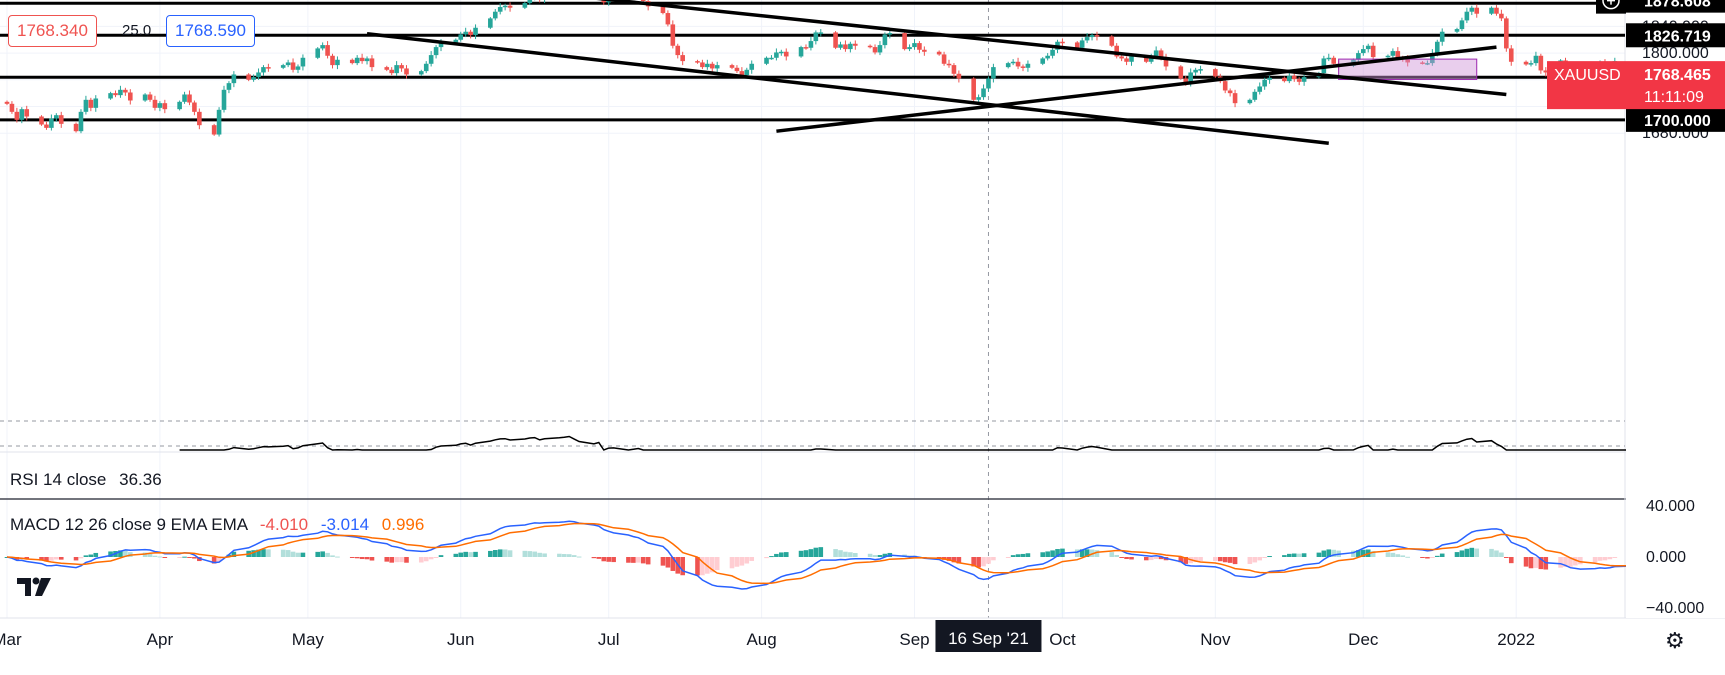 The width and height of the screenshot is (1725, 675). I want to click on last-price-tag: XAUUSD 1768.465 11:11:09, so click(1636, 85).